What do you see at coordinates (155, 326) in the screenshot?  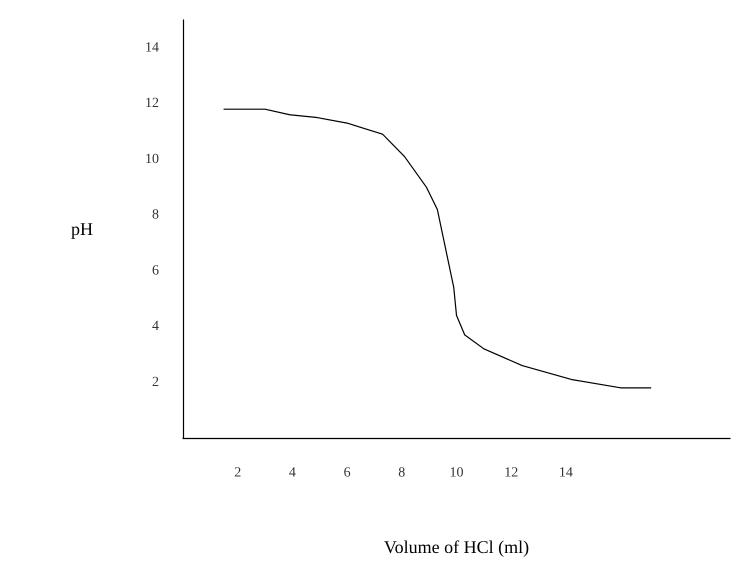 I see `y-tick-label: 4` at bounding box center [155, 326].